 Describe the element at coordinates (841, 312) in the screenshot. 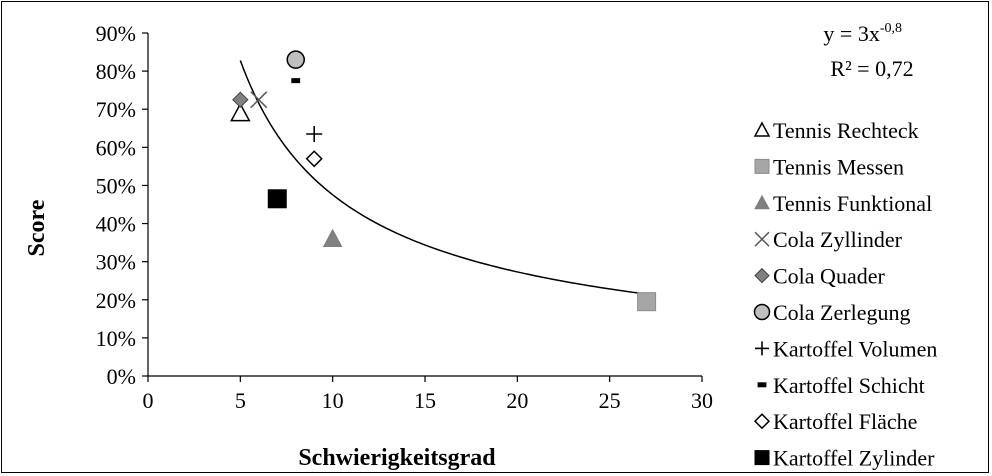

I see `legend-label: Cola Zerlegung` at that location.